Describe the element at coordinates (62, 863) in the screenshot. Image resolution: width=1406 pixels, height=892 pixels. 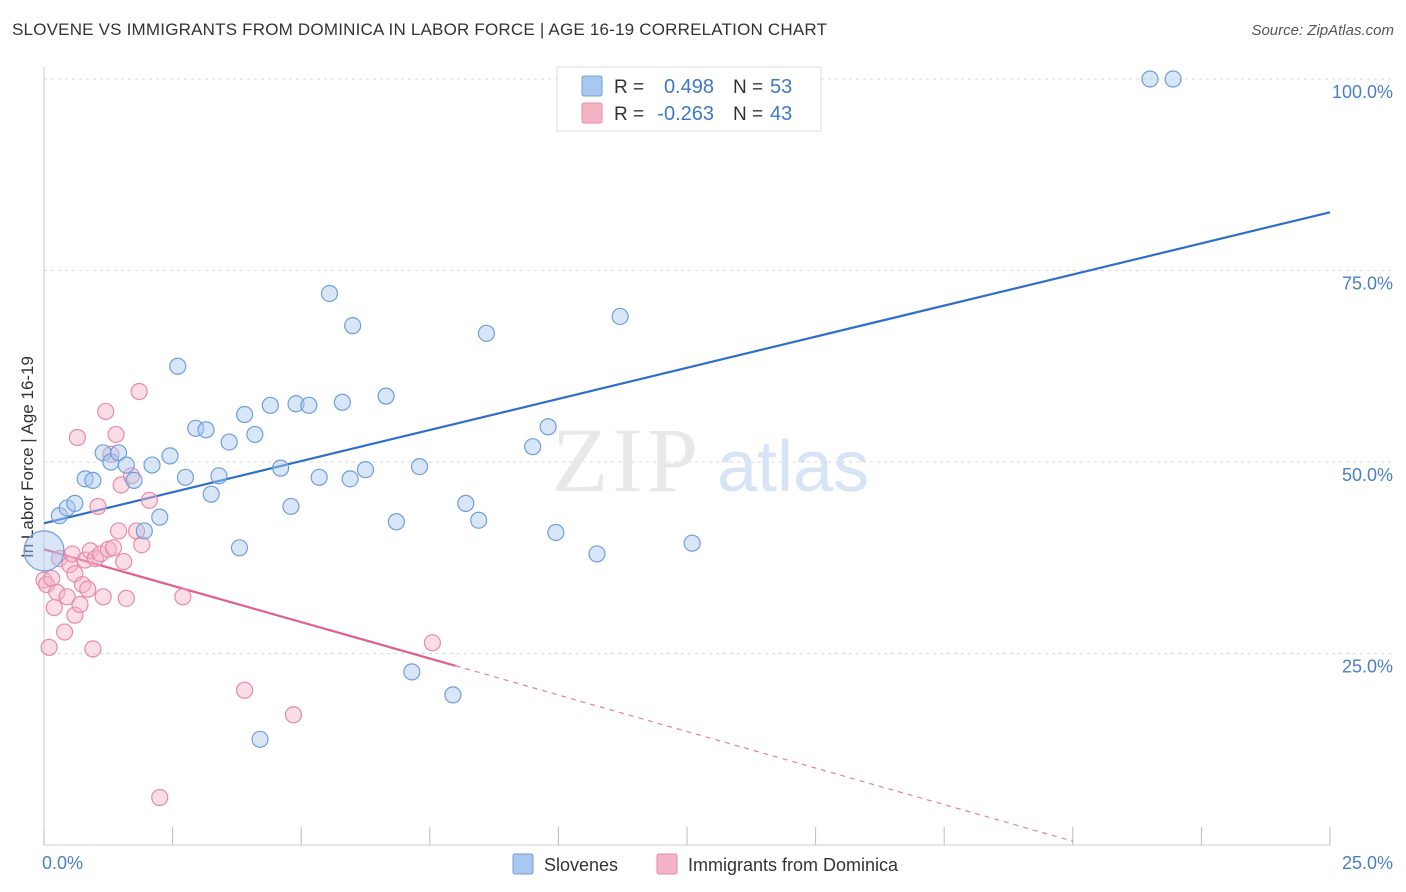
I see `x-tick-label-min: 0.0%` at that location.